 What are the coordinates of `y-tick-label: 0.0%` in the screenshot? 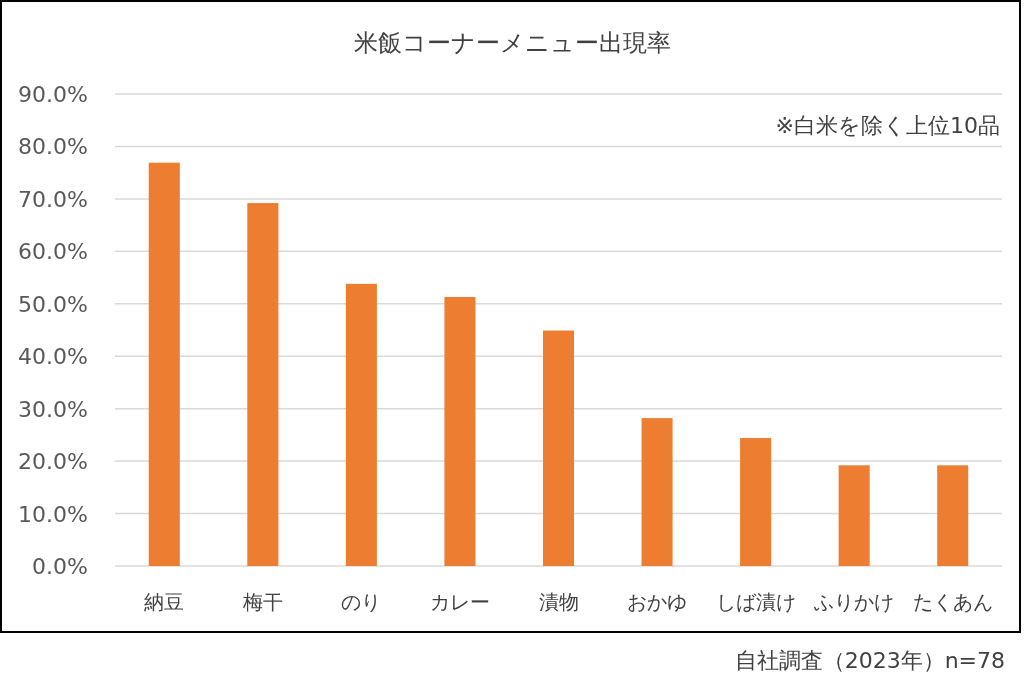 It's located at (60, 566).